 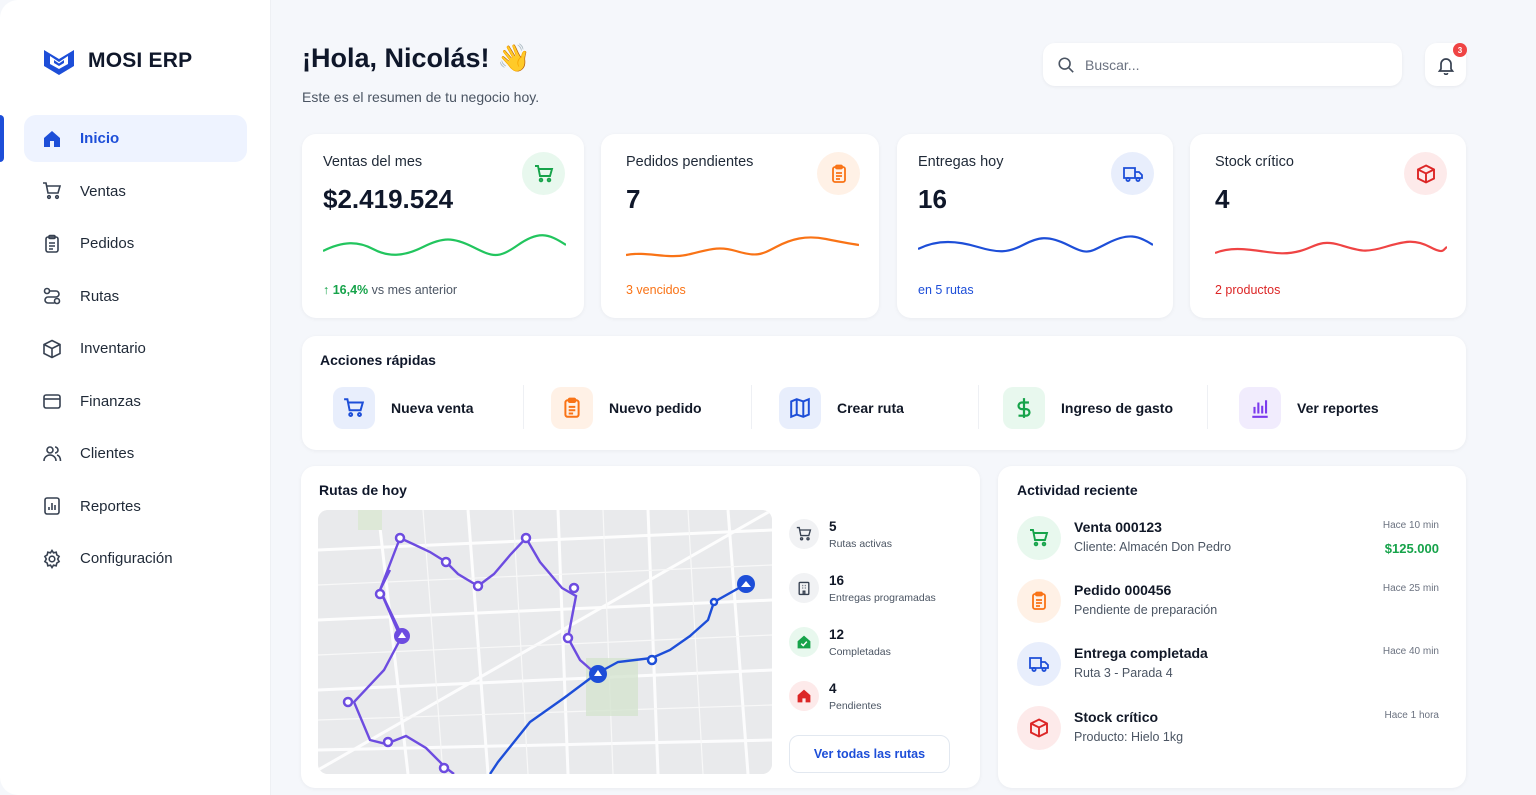 I want to click on quick-action-nueva-venta: Nueva venta, so click(x=403, y=408).